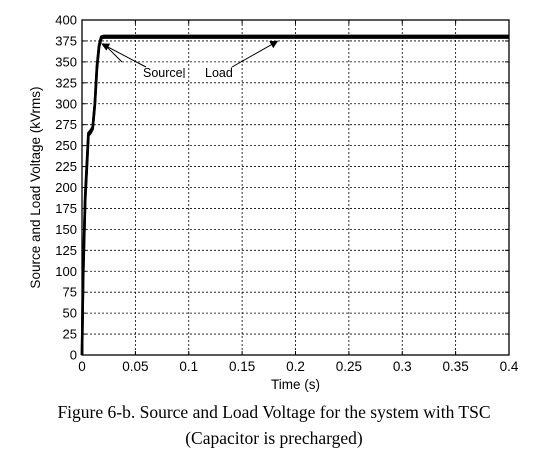  What do you see at coordinates (112, 53) in the screenshot?
I see `annotation-load-leader` at bounding box center [112, 53].